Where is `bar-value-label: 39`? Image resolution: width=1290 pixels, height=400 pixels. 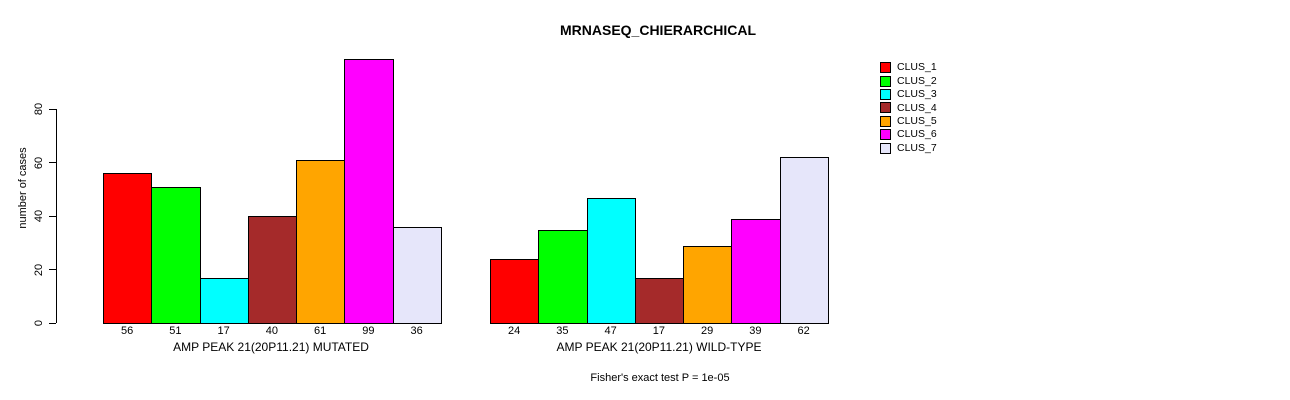 bar-value-label: 39 is located at coordinates (755, 331).